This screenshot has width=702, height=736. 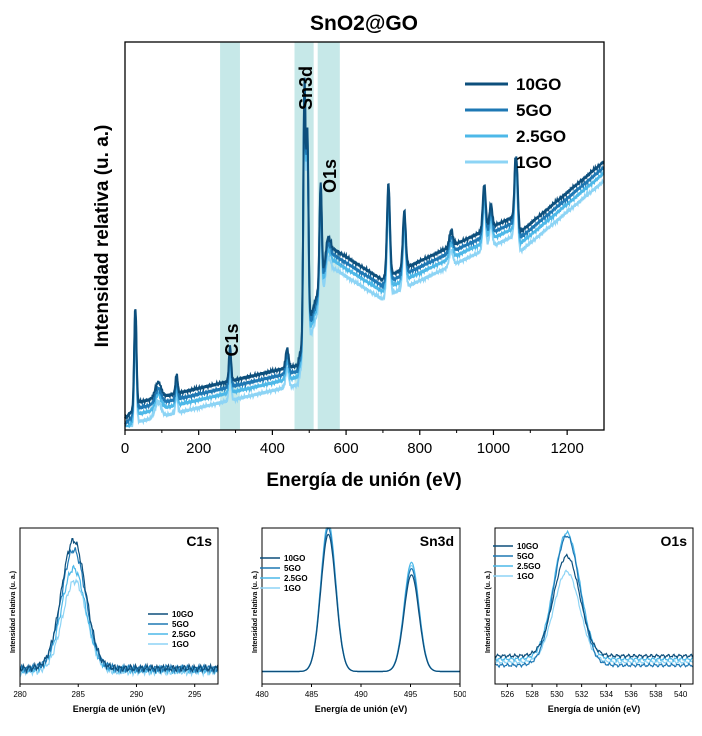 I want to click on o1s-x-tick-label: 540, so click(x=681, y=694).